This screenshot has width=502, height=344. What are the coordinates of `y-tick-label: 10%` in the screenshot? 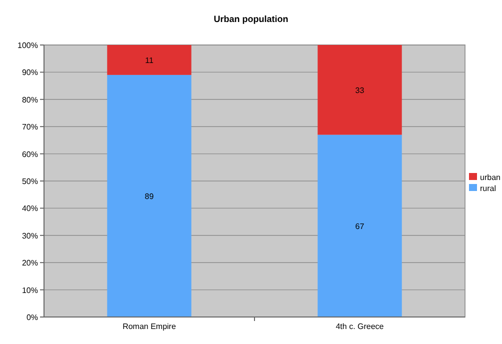 It's located at (30, 290).